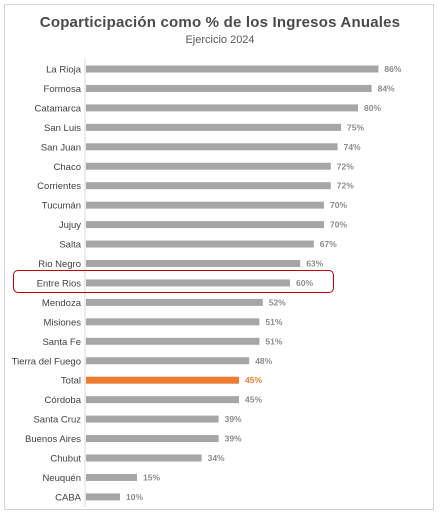  Describe the element at coordinates (70, 245) in the screenshot. I see `category-label-salta: Salta` at that location.